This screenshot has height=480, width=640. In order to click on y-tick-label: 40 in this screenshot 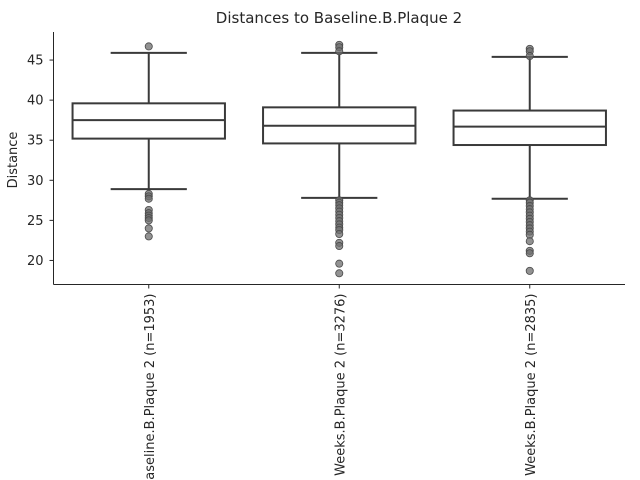, I will do `click(35, 101)`.